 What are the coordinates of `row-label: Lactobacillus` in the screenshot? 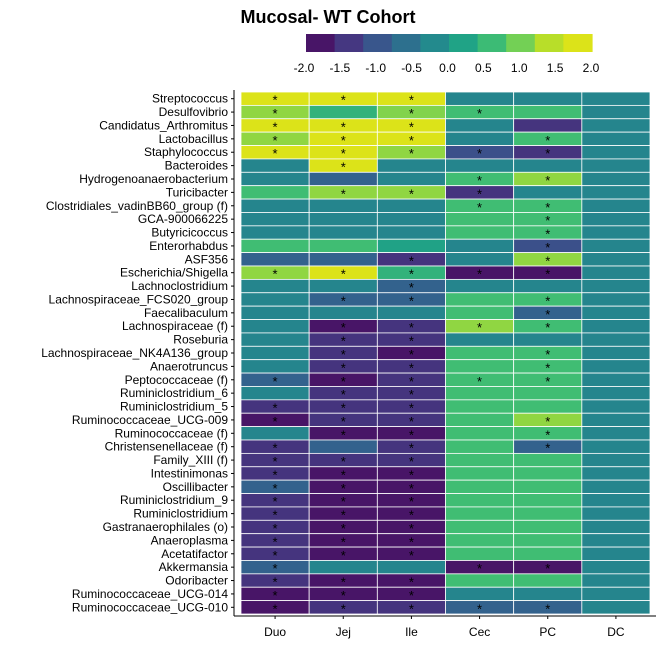 It's located at (193, 139).